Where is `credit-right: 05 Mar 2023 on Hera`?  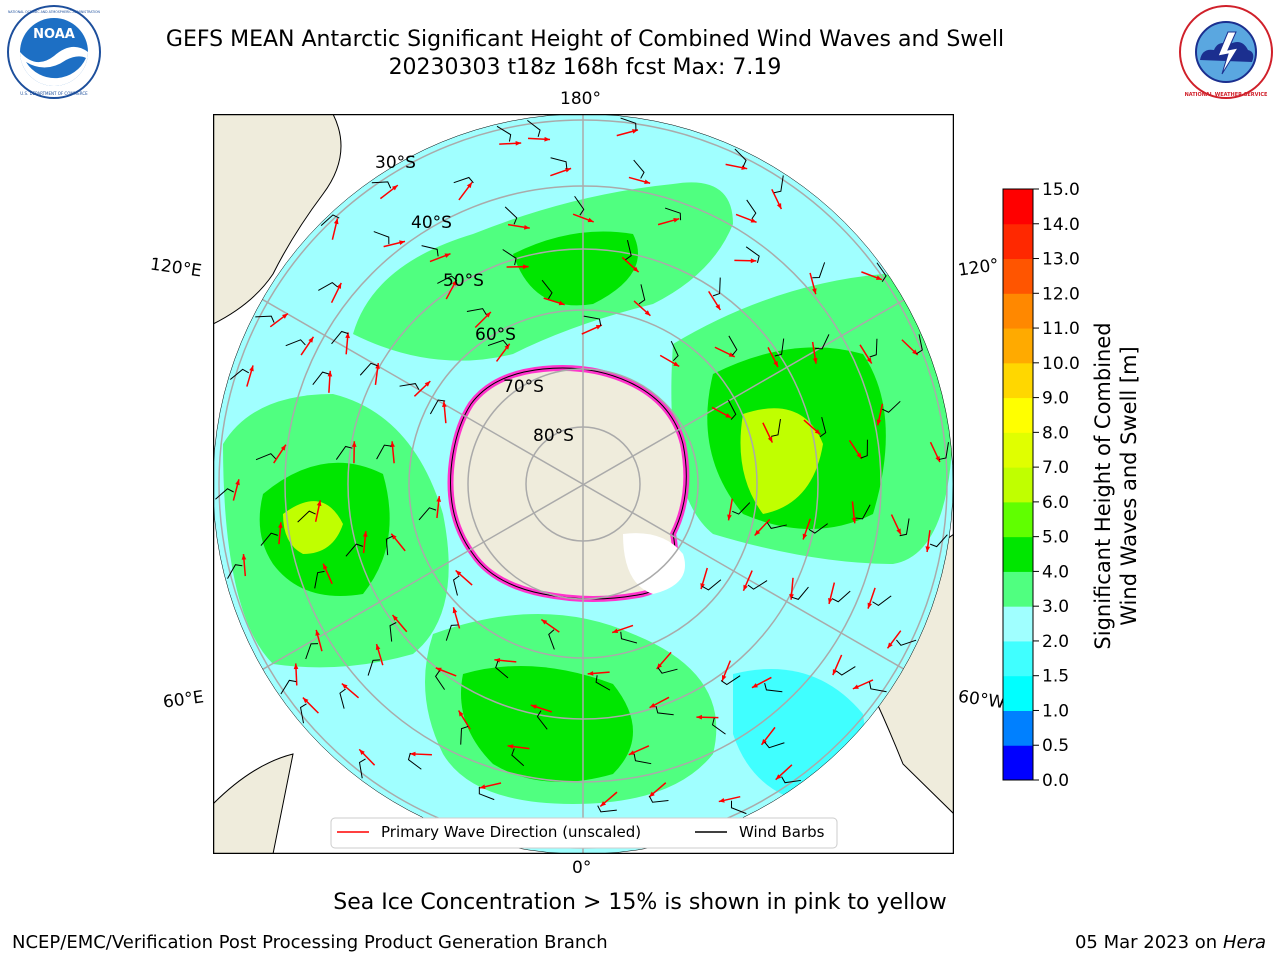
credit-right: 05 Mar 2023 on Hera is located at coordinates (1170, 942).